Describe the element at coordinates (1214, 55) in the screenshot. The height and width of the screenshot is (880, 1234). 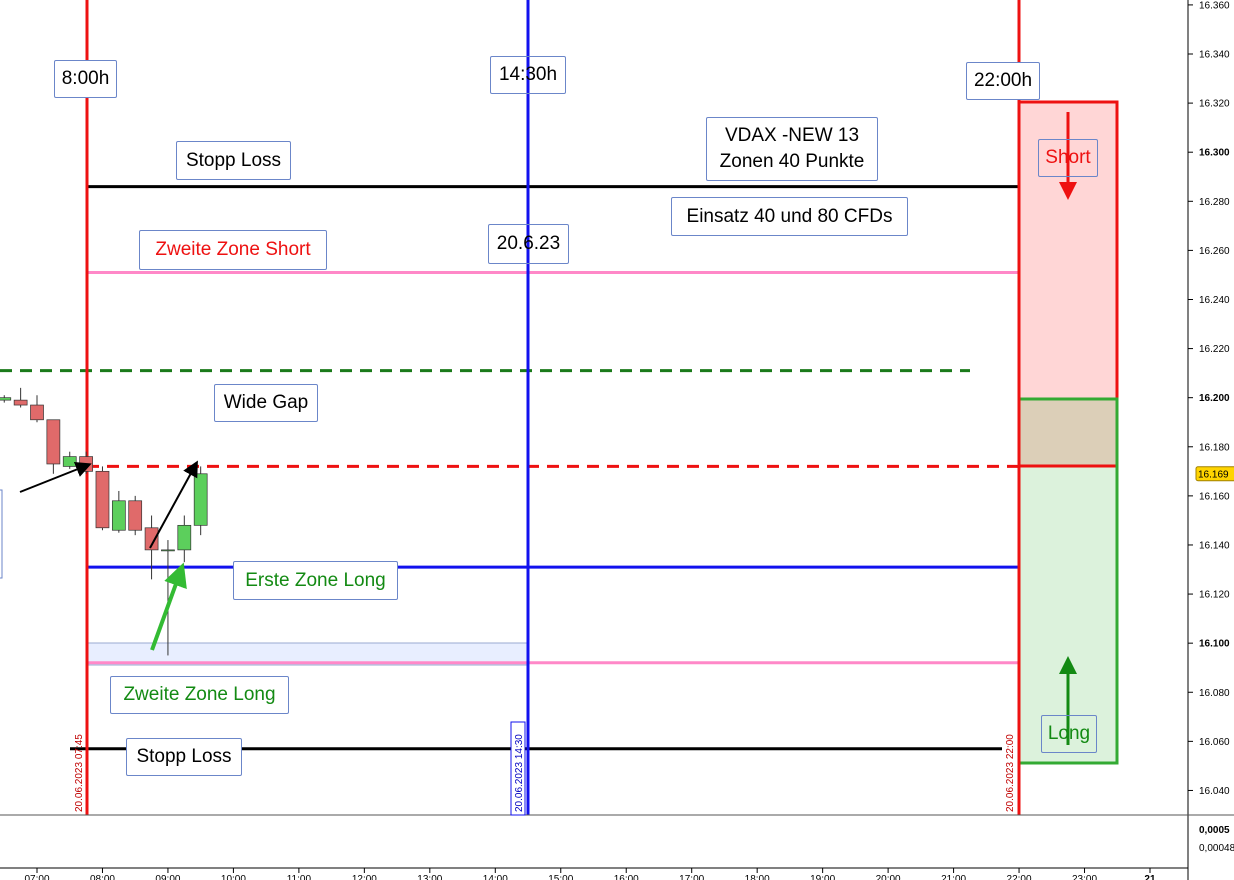
I see `y-tick-label: 16.340` at that location.